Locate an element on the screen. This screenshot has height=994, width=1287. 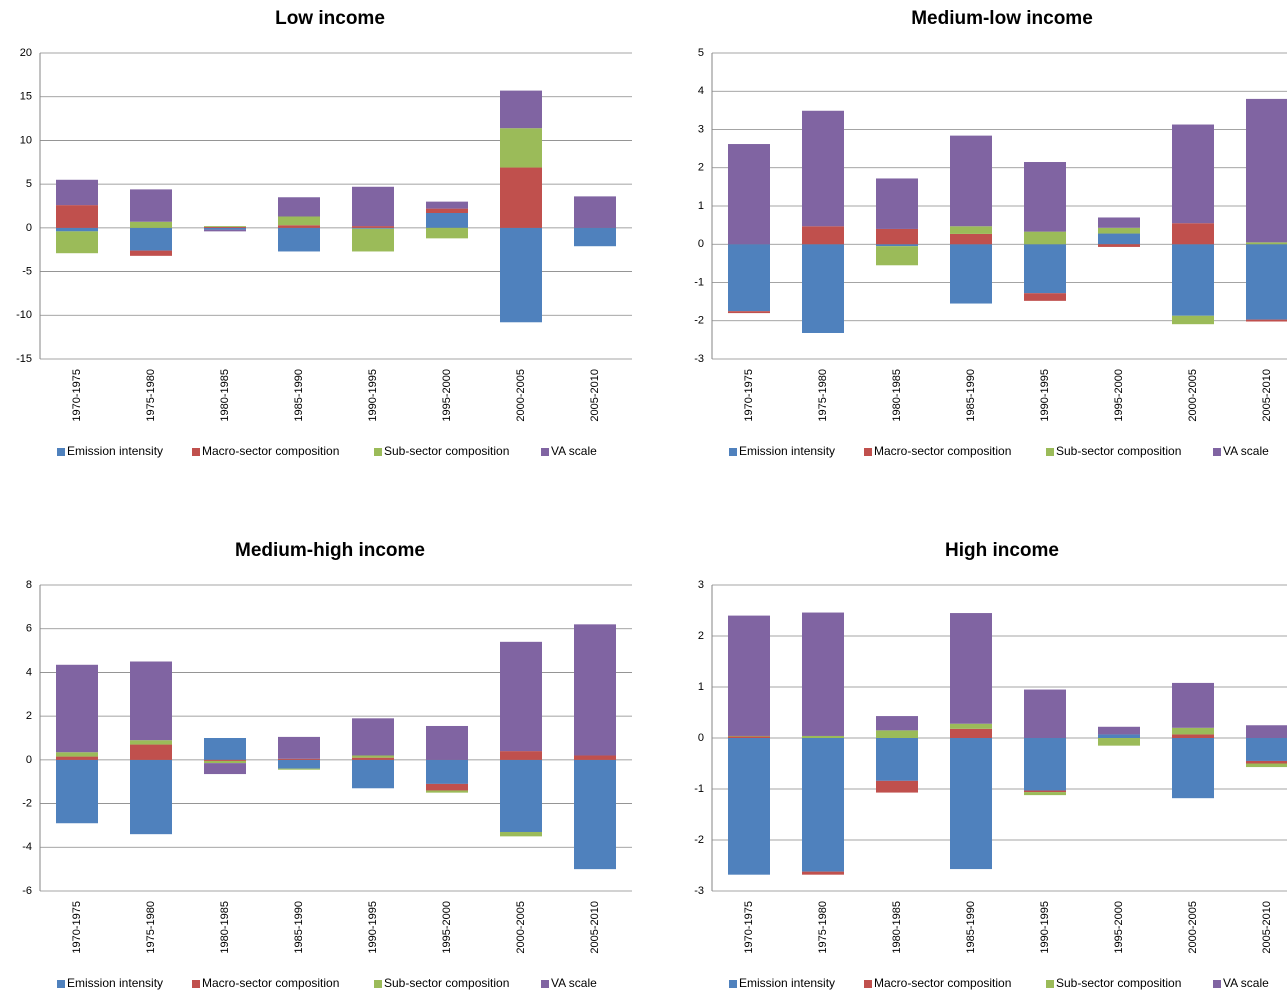
y-tick-label: 5 is located at coordinates (29, 184).